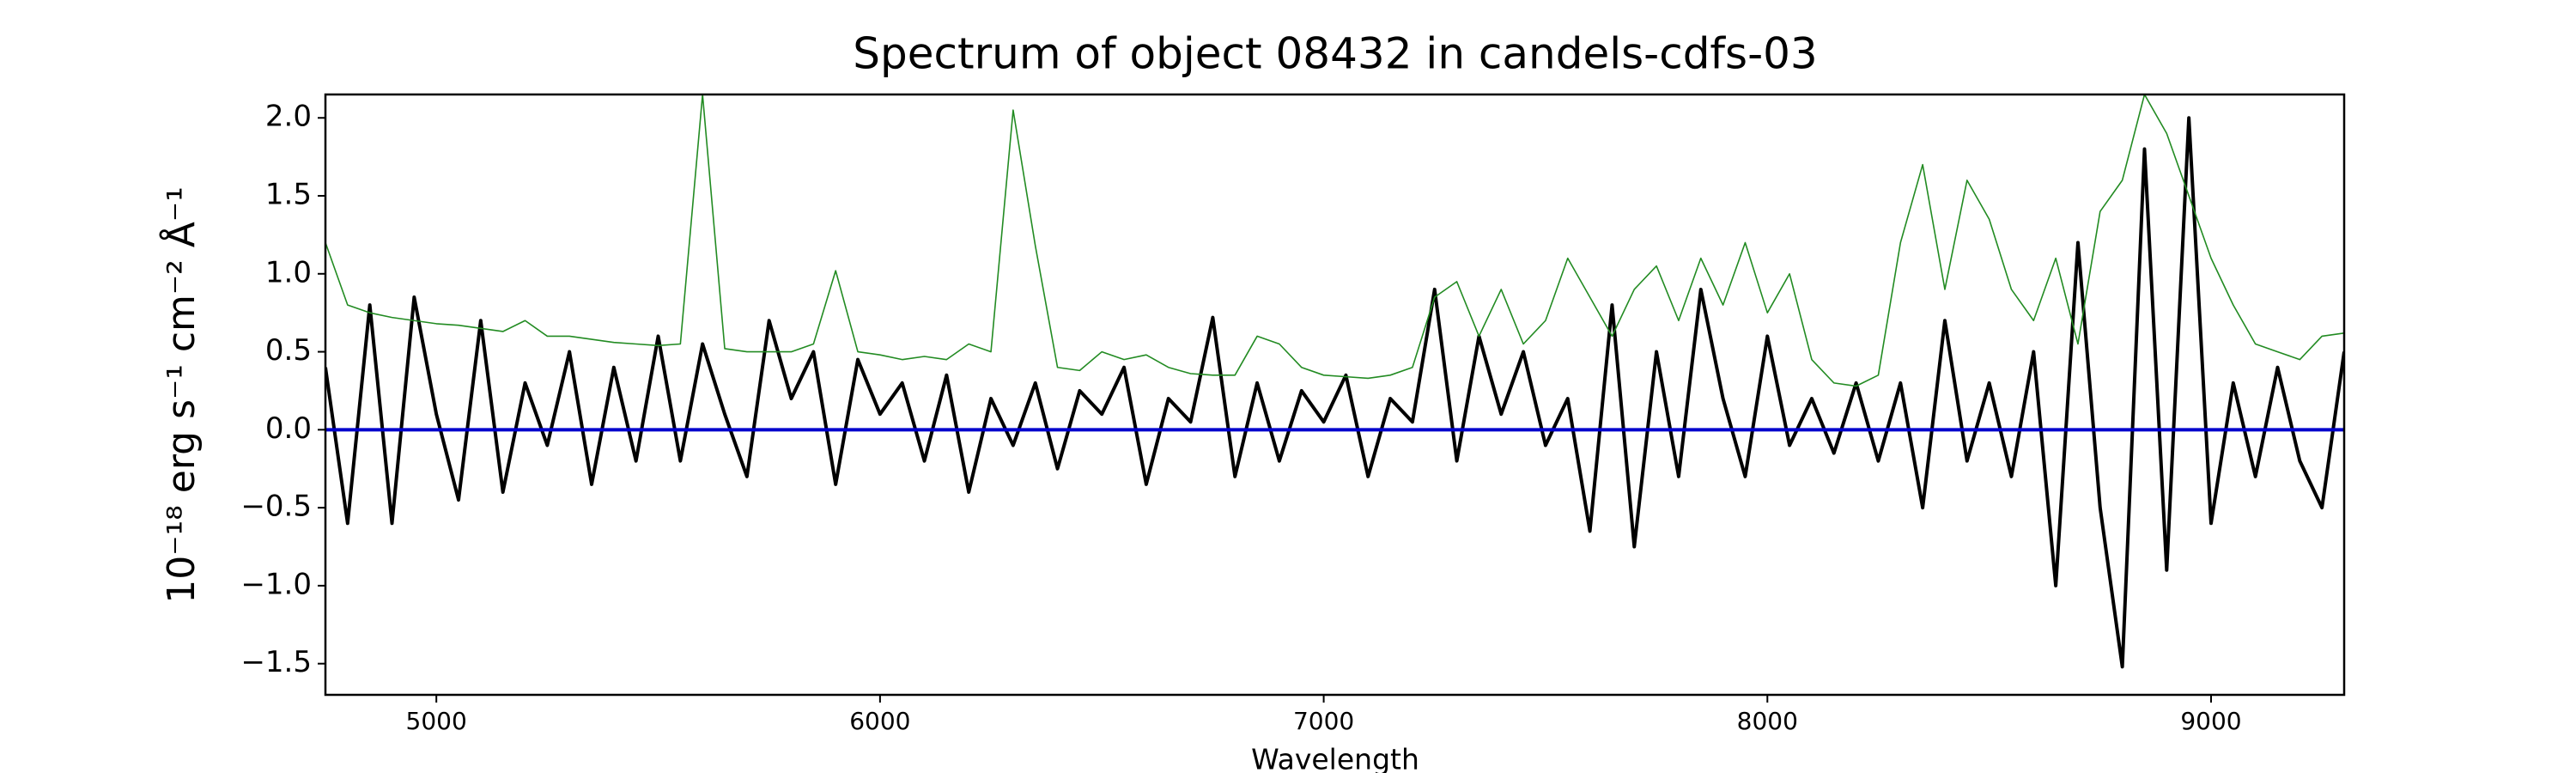 This screenshot has height=773, width=2576. What do you see at coordinates (2210, 721) in the screenshot?
I see `x-tick-label: 9000` at bounding box center [2210, 721].